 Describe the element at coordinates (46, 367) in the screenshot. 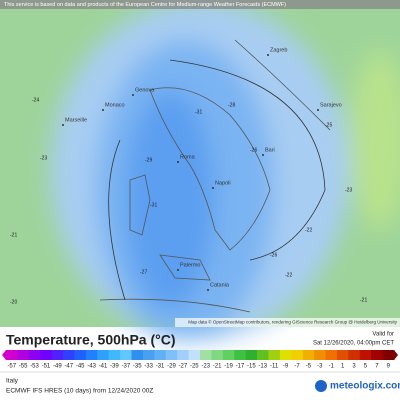

I see `colorbar-label: -51` at that location.